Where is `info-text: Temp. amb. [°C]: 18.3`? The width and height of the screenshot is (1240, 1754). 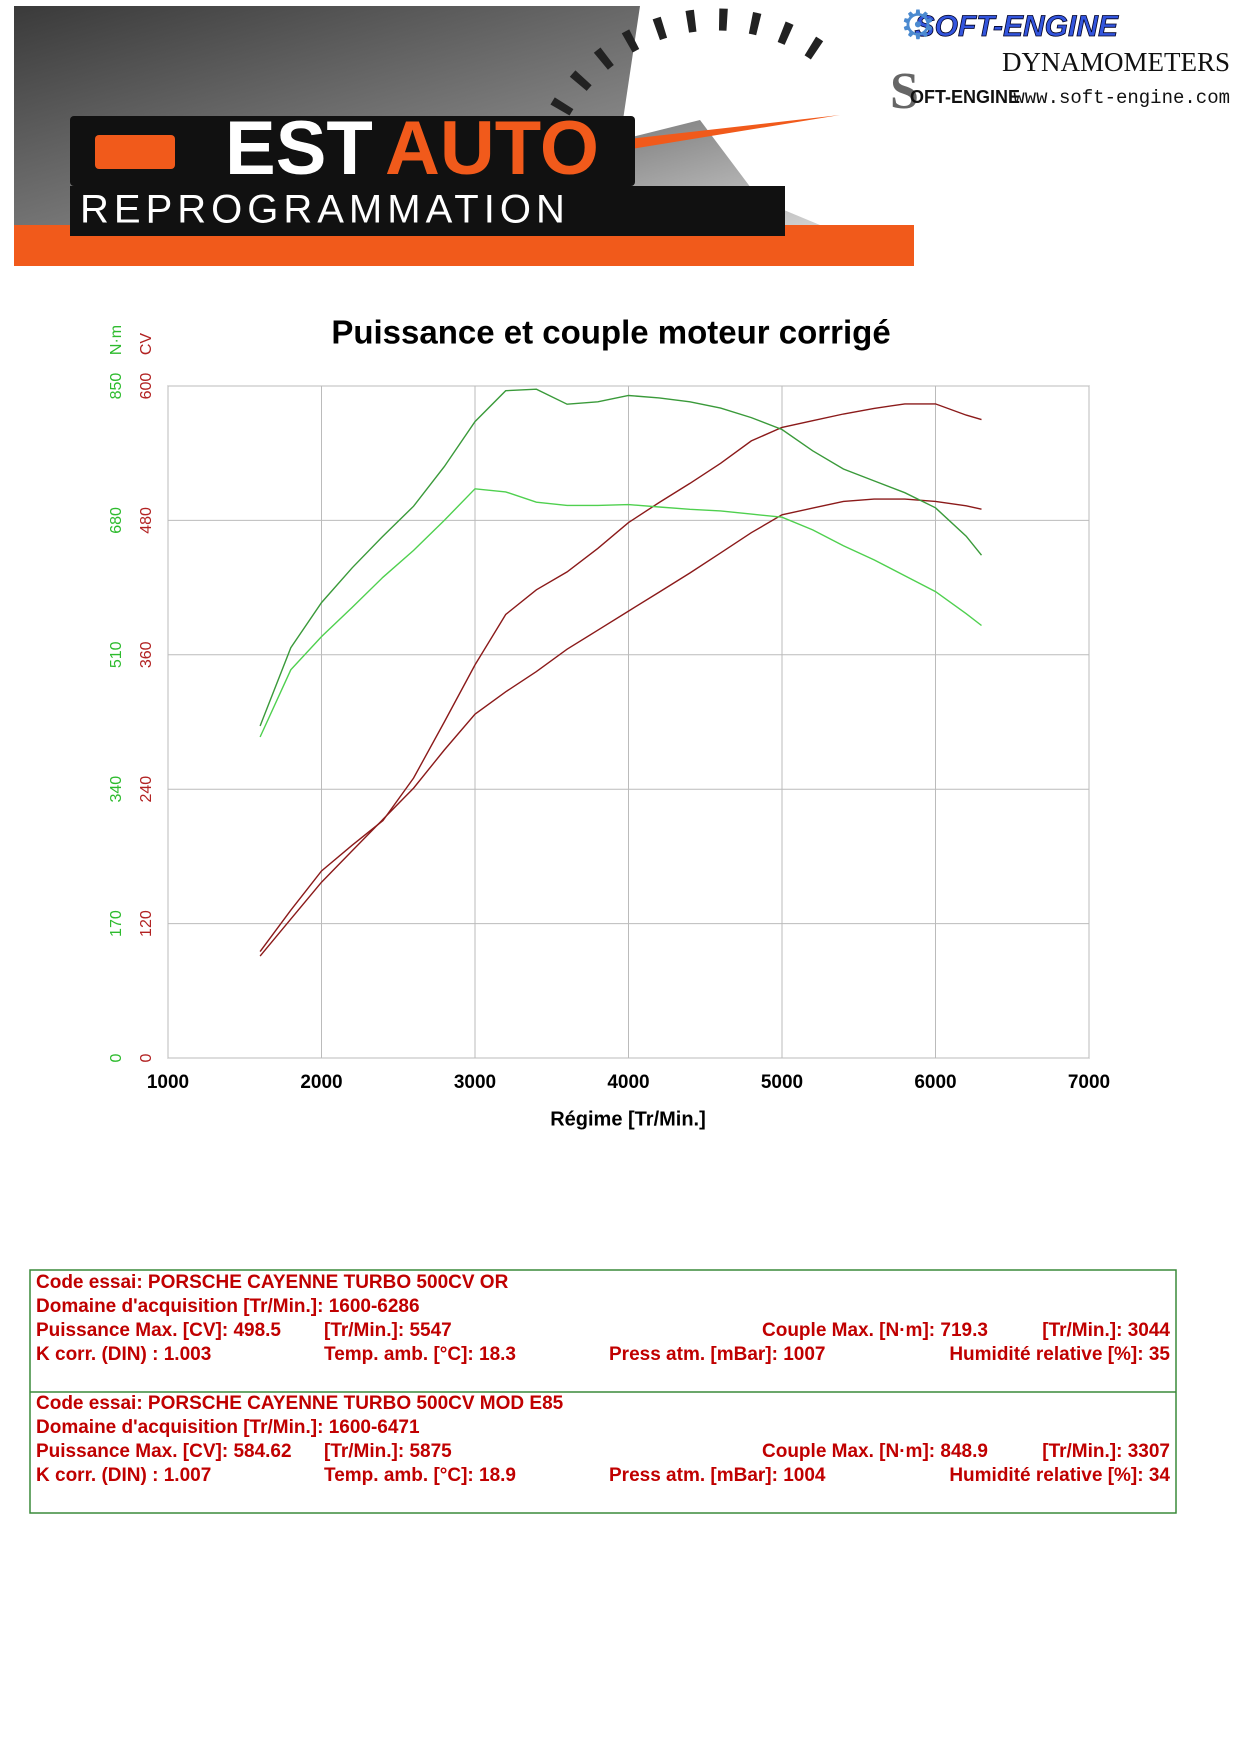
info-text: Temp. amb. [°C]: 18.3 is located at coordinates (420, 1354).